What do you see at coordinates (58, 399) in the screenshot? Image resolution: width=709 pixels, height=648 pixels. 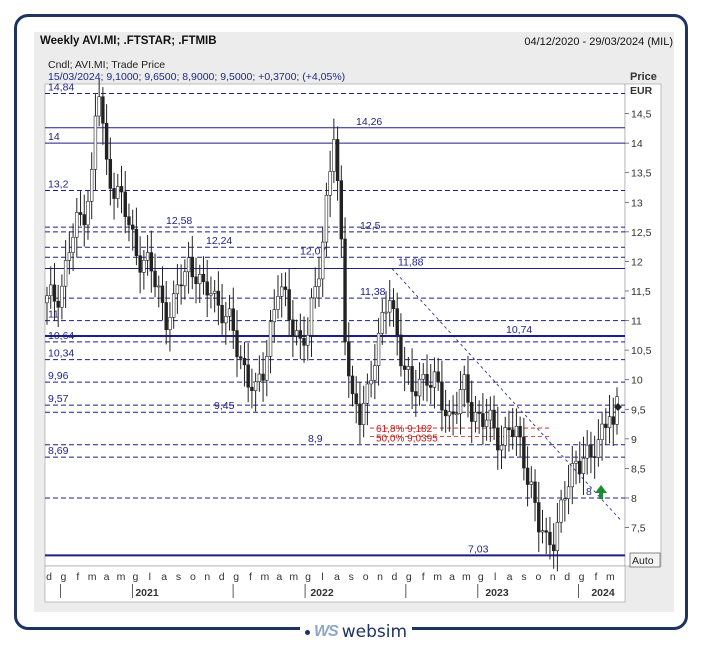 I see `level-label: 9,57` at bounding box center [58, 399].